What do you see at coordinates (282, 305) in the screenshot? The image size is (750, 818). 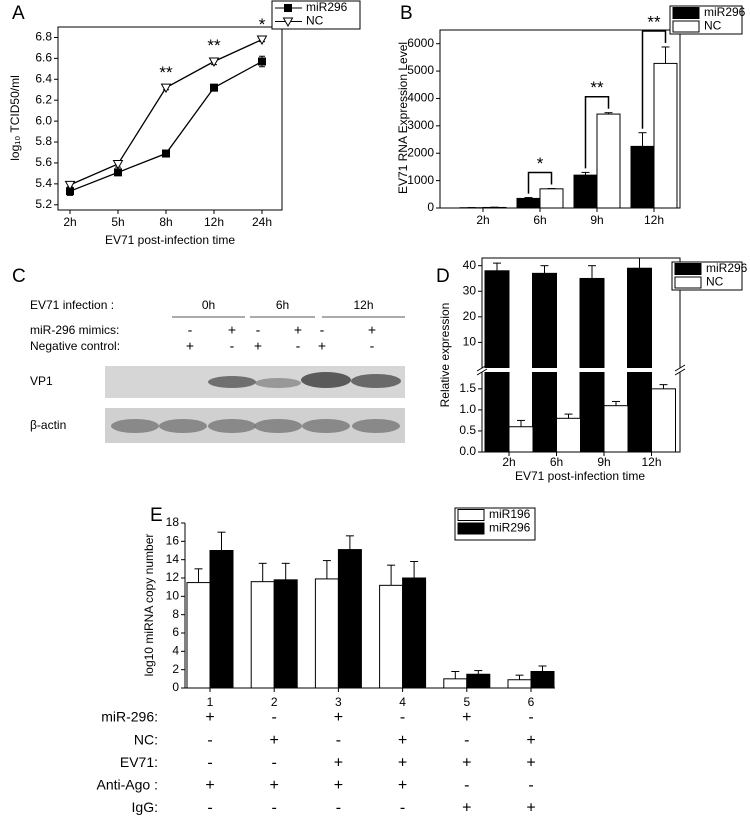 I see `timepoint: 6h` at bounding box center [282, 305].